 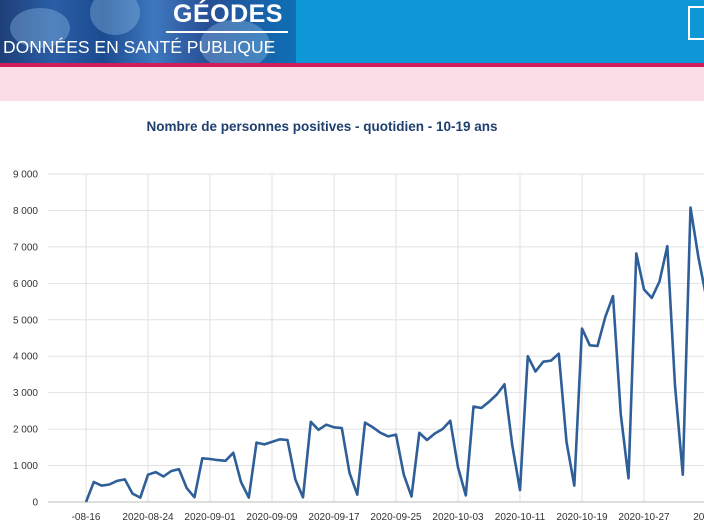 I want to click on y-tick-label: 2 000, so click(x=25, y=430).